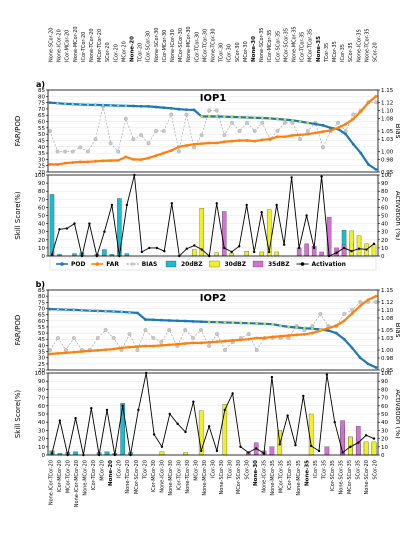  Describe the element at coordinates (197, 47) in the screenshot. I see `category-label: ICor-TCor-30` at that location.